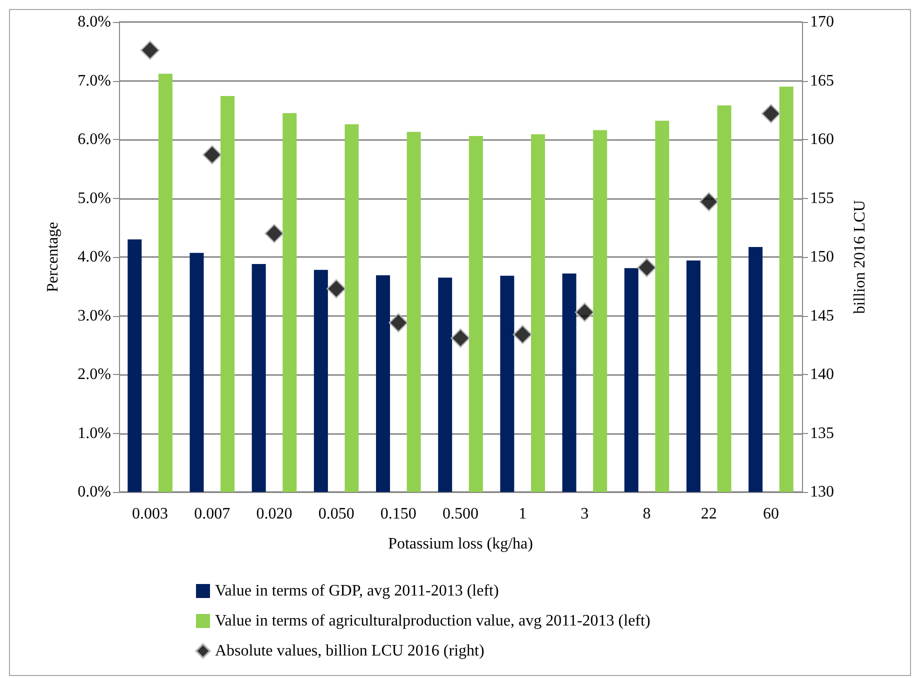  I want to click on y-tick-label: 3.0%, so click(94, 315).